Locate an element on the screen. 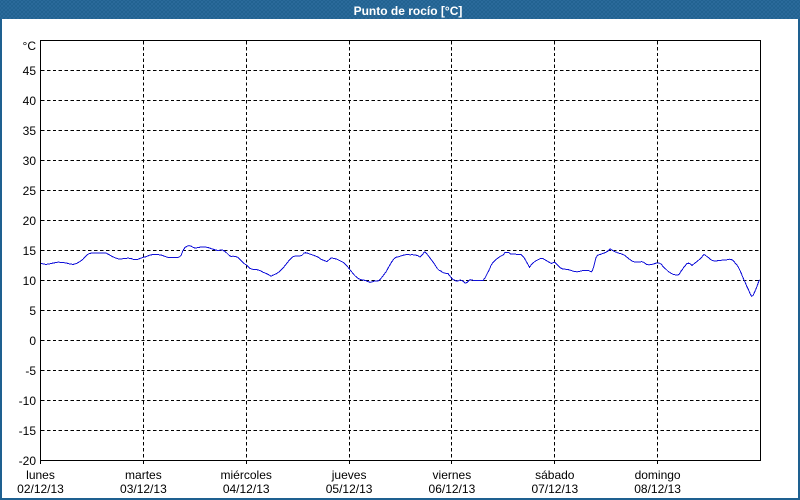 This screenshot has height=500, width=800. svg-text: sábado is located at coordinates (555, 475).